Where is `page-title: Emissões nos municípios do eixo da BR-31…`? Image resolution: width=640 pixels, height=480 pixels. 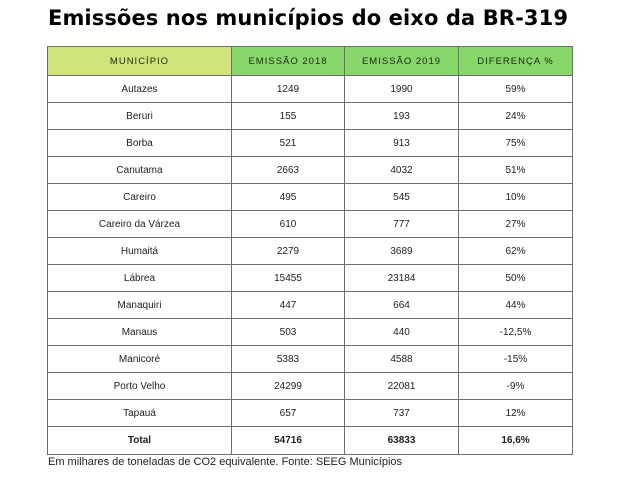
page-title: Emissões nos municípios do eixo da BR-31… is located at coordinates (308, 18).